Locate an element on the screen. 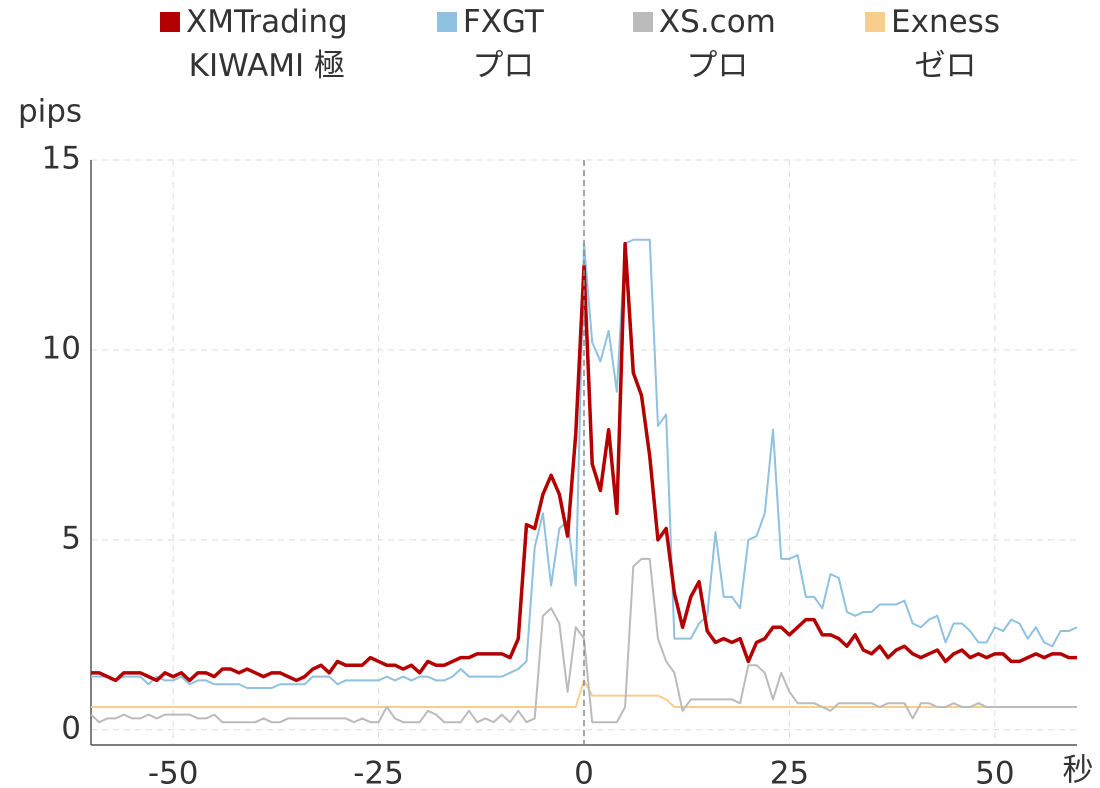 The image size is (1100, 788). legend-item: FXGT プロ is located at coordinates (490, 44).